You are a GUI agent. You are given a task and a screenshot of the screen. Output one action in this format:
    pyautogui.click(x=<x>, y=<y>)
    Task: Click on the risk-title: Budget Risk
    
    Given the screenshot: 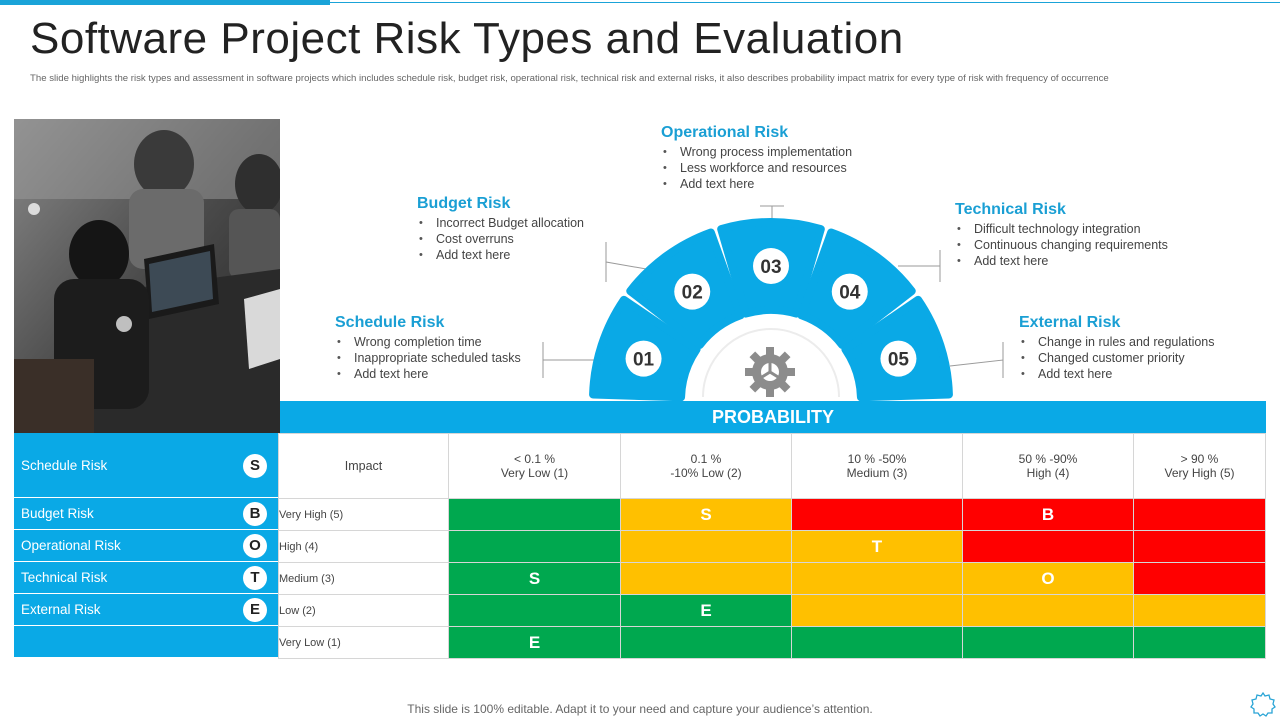 What is the action you would take?
    pyautogui.click(x=464, y=203)
    